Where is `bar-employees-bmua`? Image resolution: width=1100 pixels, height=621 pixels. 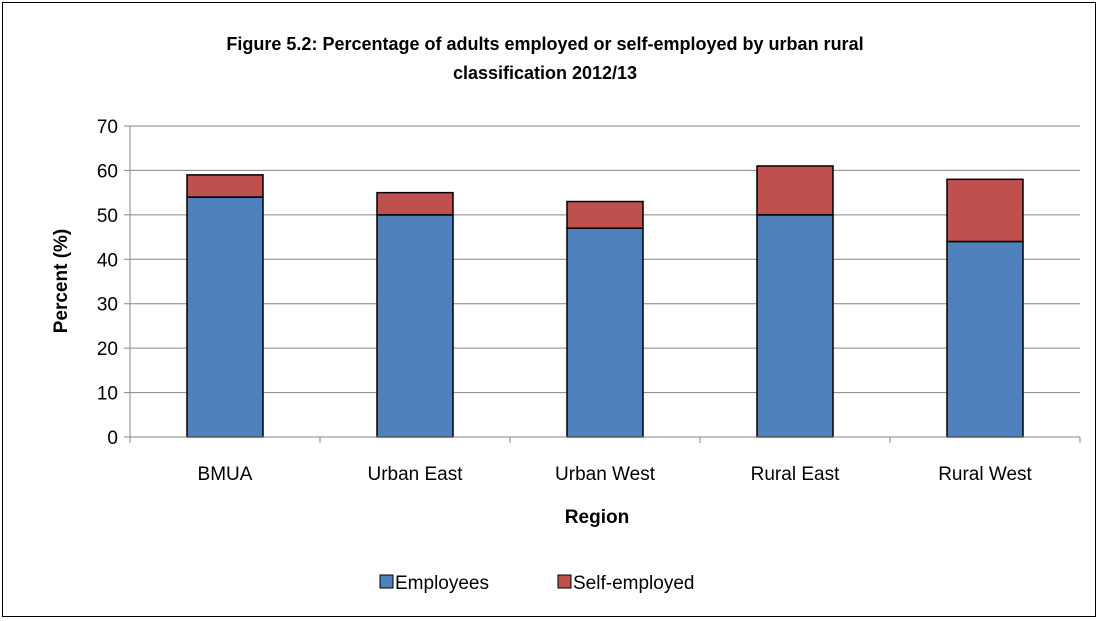
bar-employees-bmua is located at coordinates (225, 317).